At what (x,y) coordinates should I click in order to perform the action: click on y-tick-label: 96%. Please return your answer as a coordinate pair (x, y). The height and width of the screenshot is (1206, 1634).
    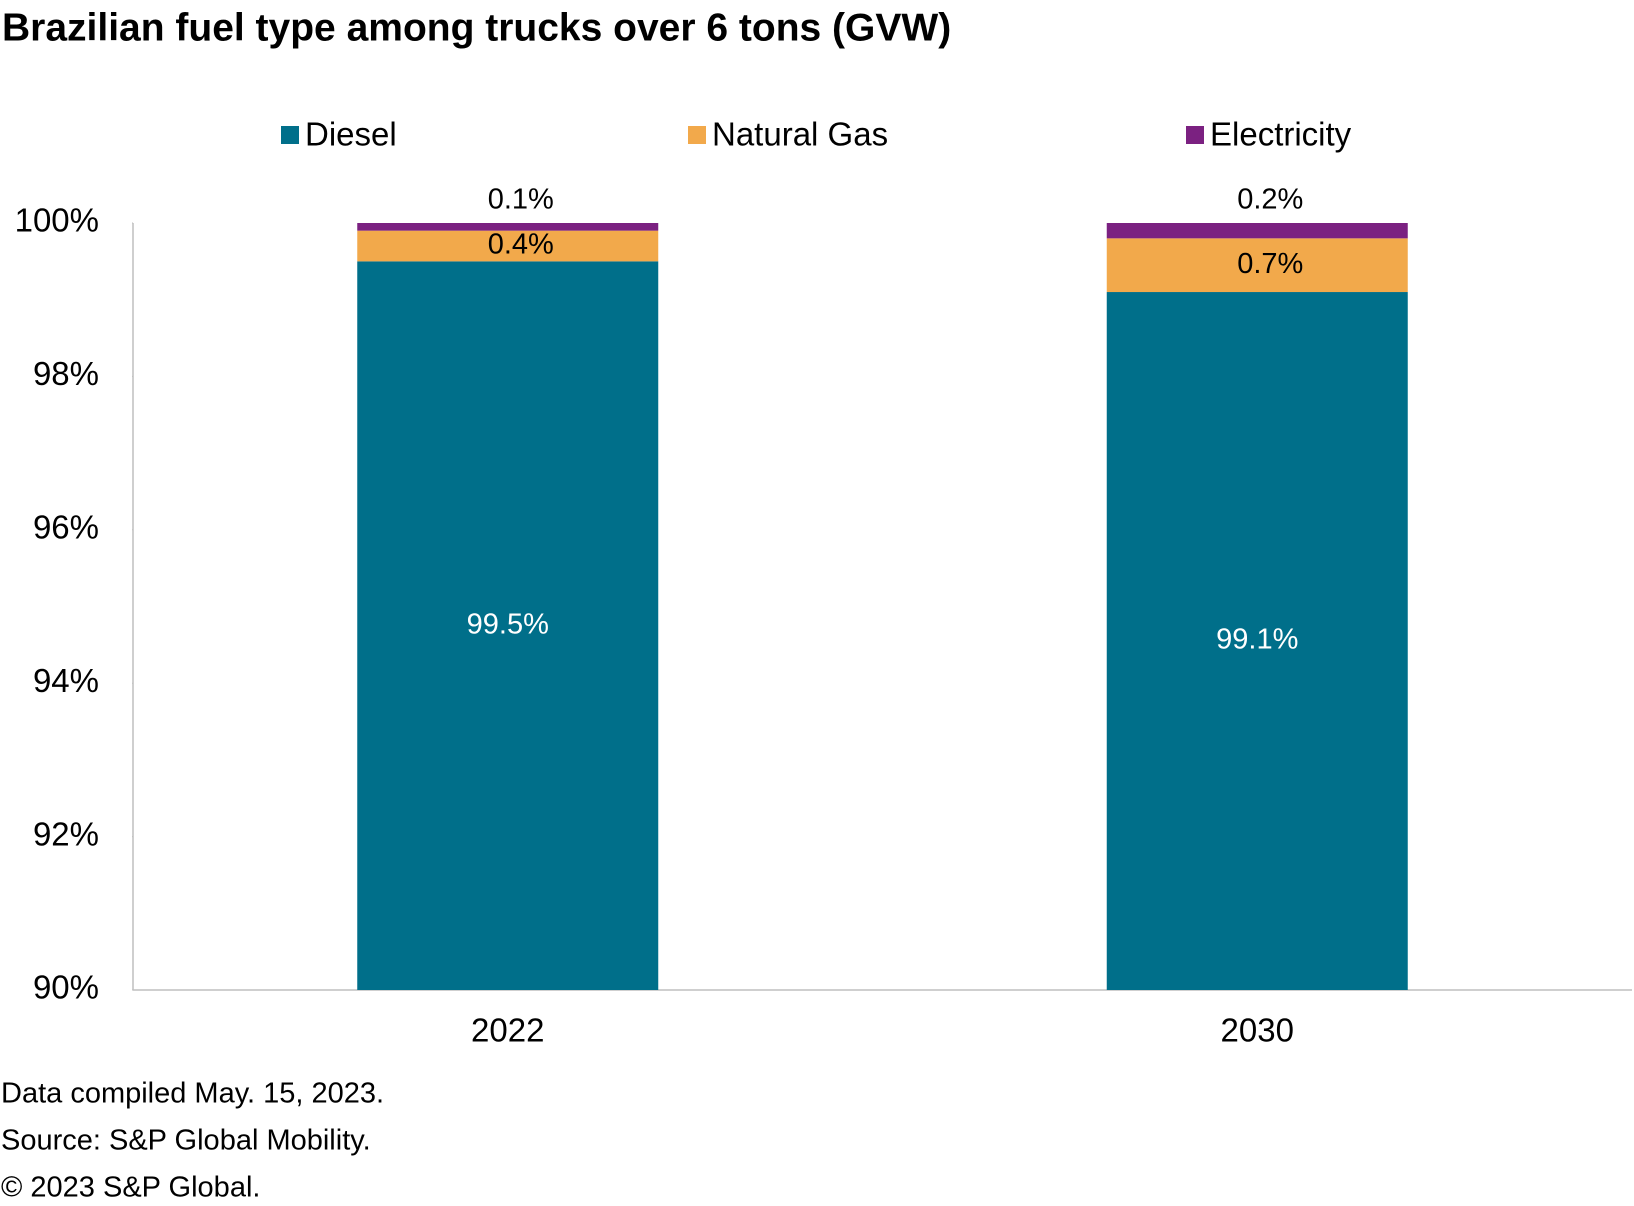
    Looking at the image, I should click on (66, 527).